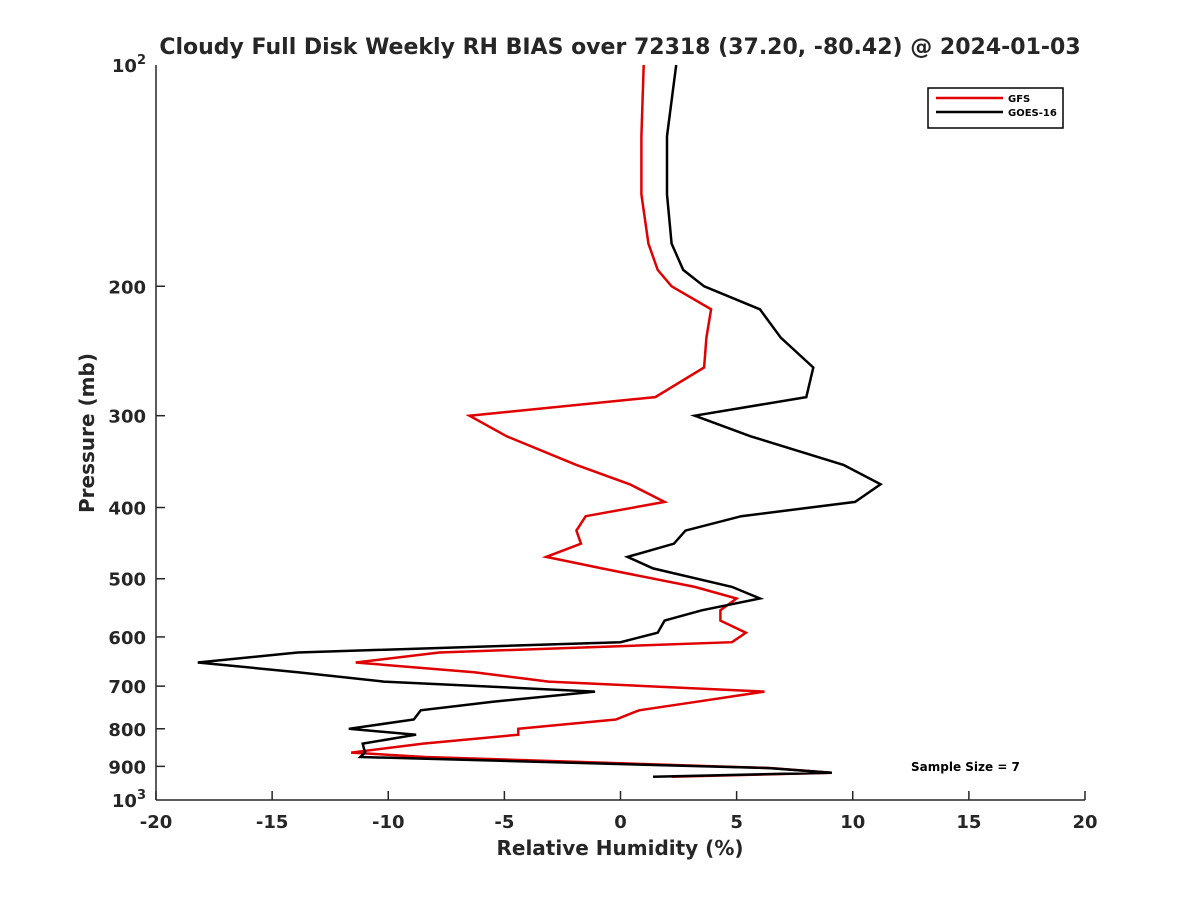 The width and height of the screenshot is (1200, 900). Describe the element at coordinates (127, 767) in the screenshot. I see `y-tick-label: 900` at that location.